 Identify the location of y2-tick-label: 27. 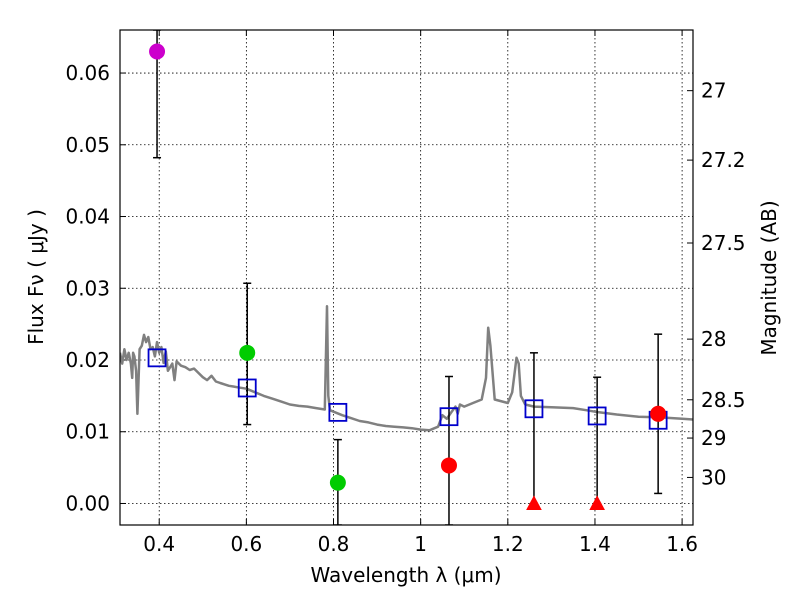
(713, 91).